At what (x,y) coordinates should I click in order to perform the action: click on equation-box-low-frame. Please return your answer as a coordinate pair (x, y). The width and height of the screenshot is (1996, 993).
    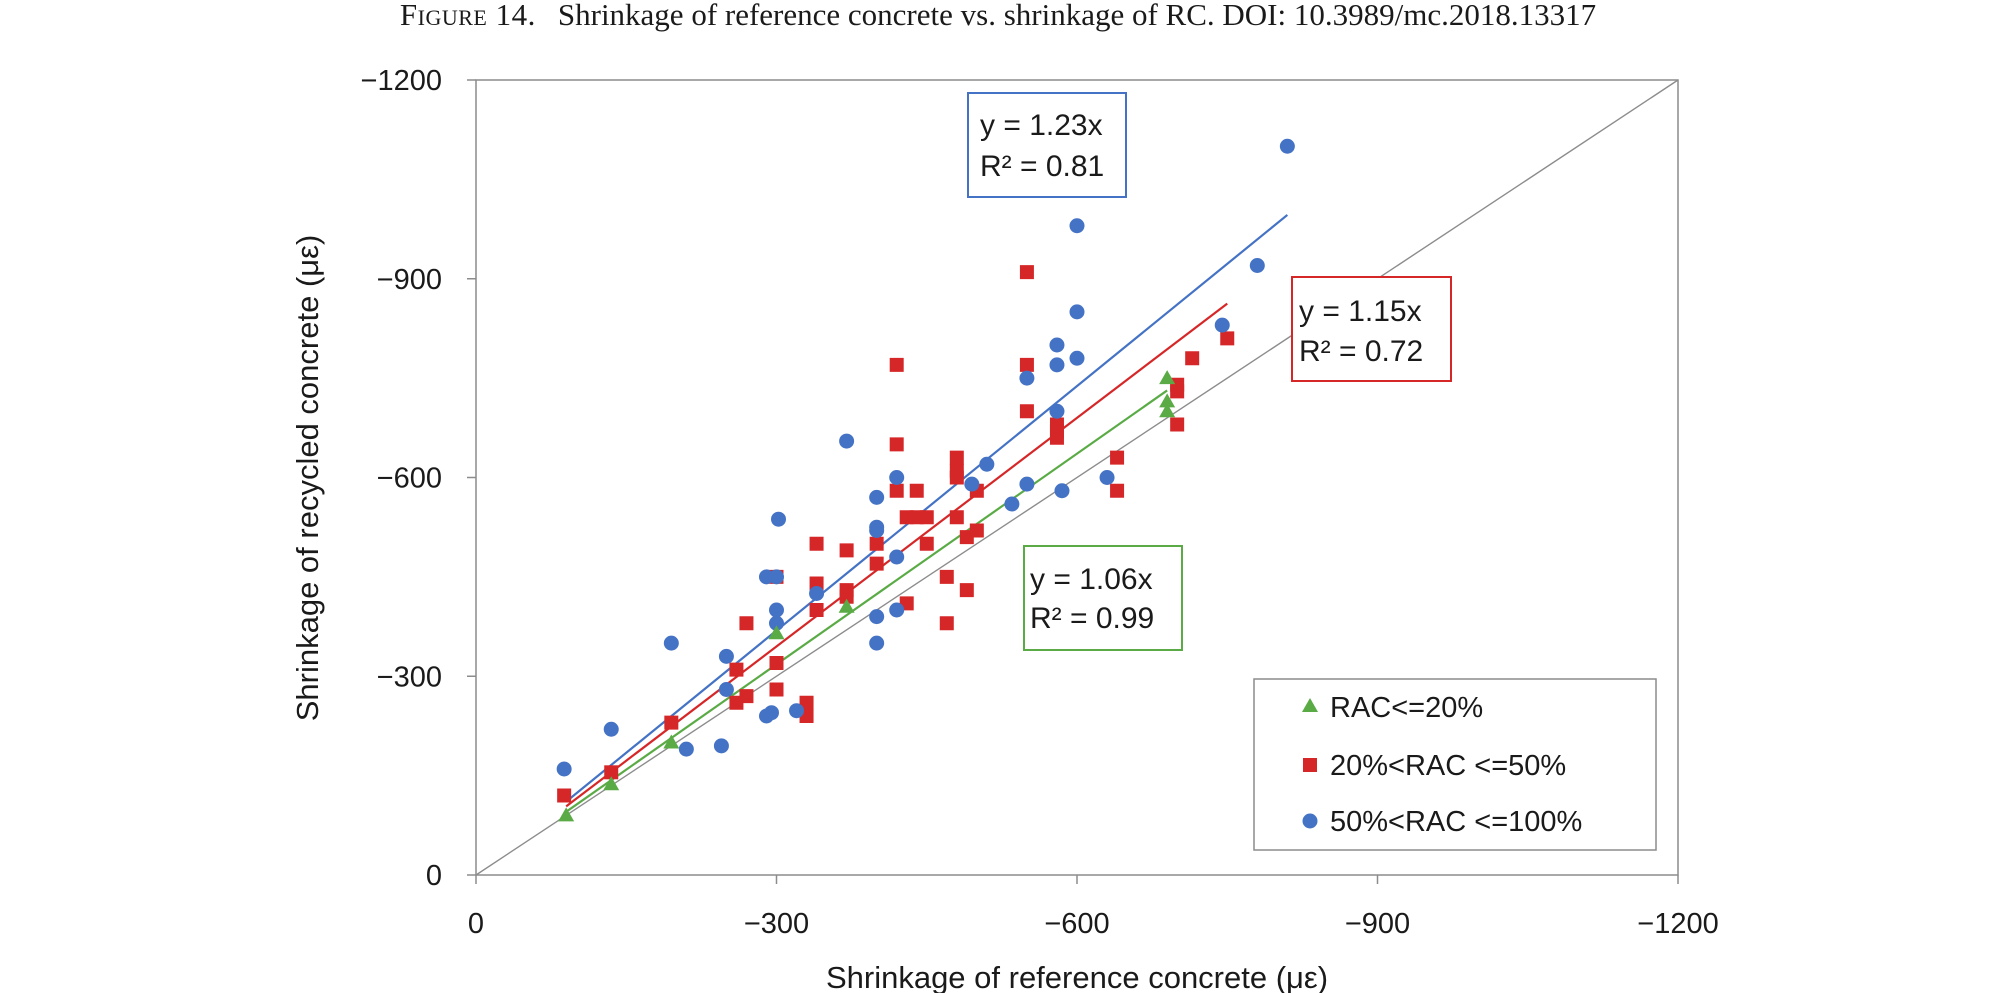
    Looking at the image, I should click on (1103, 598).